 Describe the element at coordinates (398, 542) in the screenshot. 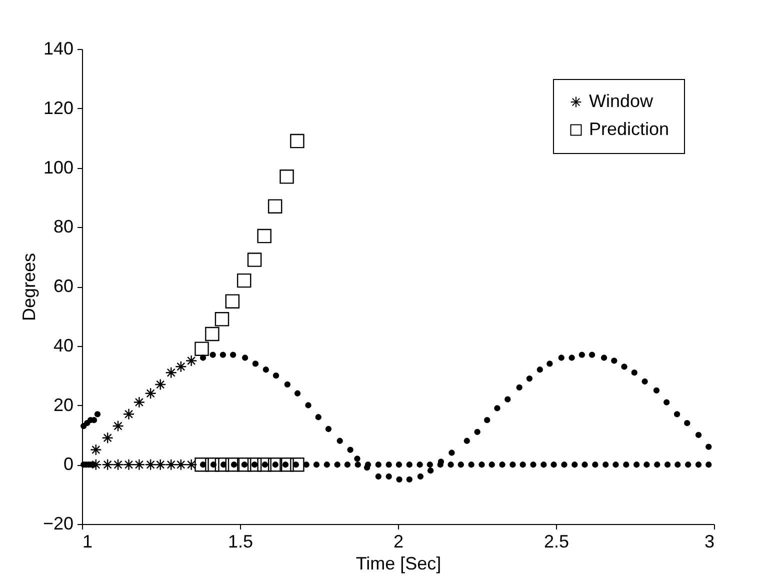

I see `x-tick-label: 2` at that location.